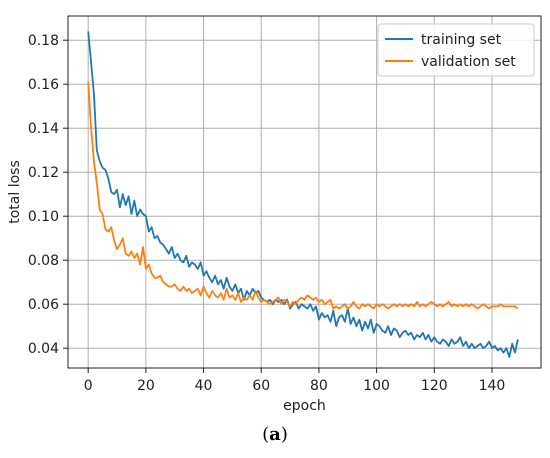 This screenshot has width=550, height=458. I want to click on x-tick-label: 40, so click(204, 386).